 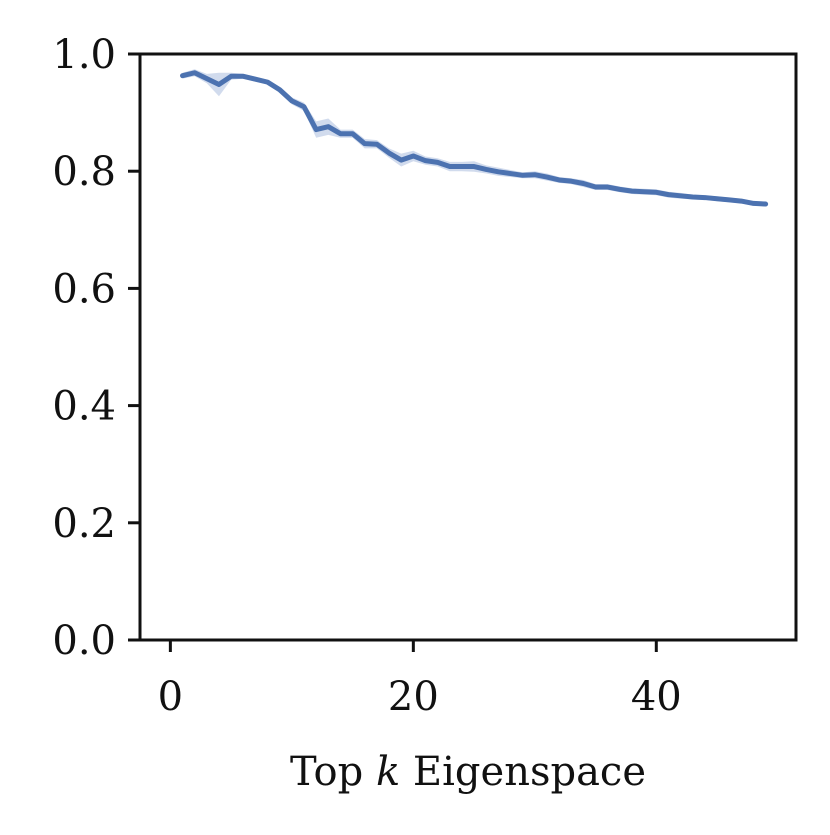 I want to click on x-tick-label: 20, so click(x=413, y=697).